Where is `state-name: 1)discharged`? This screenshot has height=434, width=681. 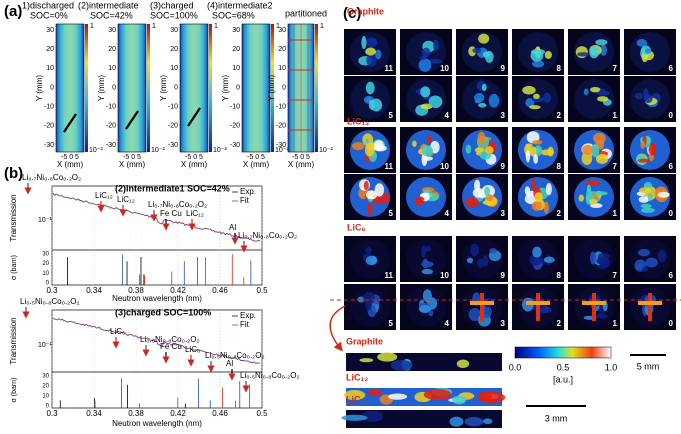 state-name: 1)discharged is located at coordinates (48, 5).